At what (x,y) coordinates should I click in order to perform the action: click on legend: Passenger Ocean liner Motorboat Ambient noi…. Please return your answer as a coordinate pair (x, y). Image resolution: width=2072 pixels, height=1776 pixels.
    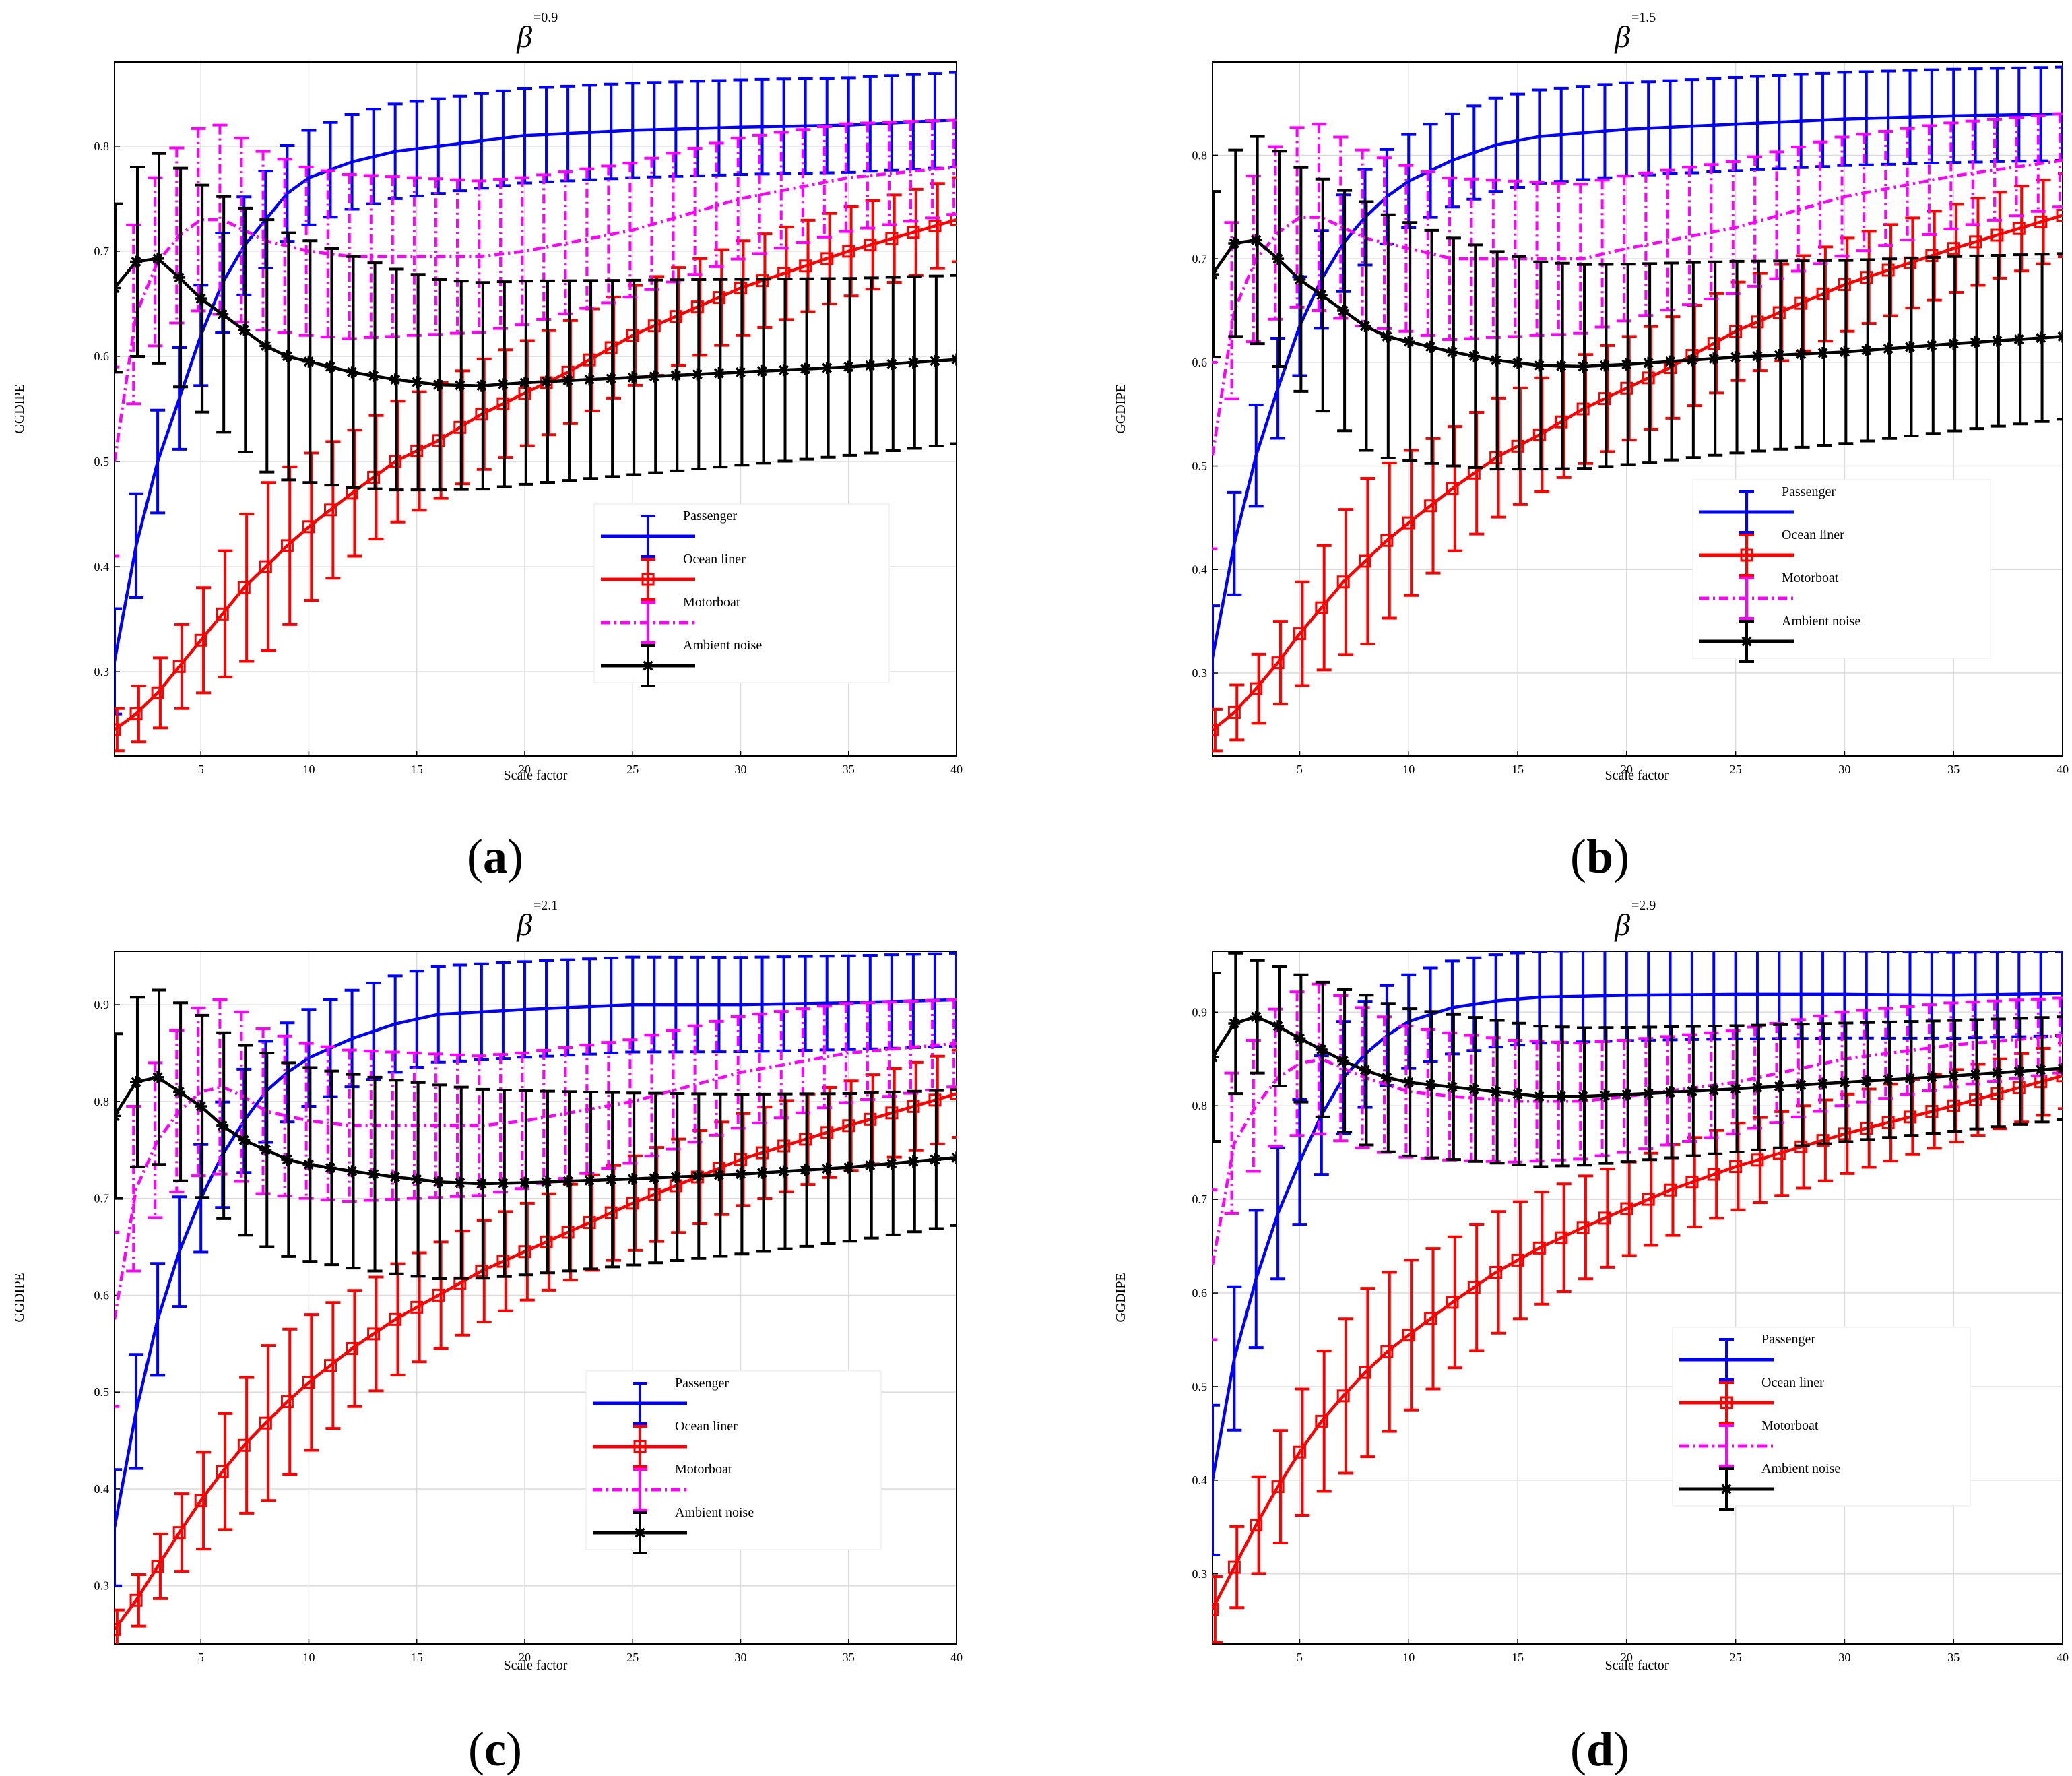
    Looking at the image, I should click on (1821, 1419).